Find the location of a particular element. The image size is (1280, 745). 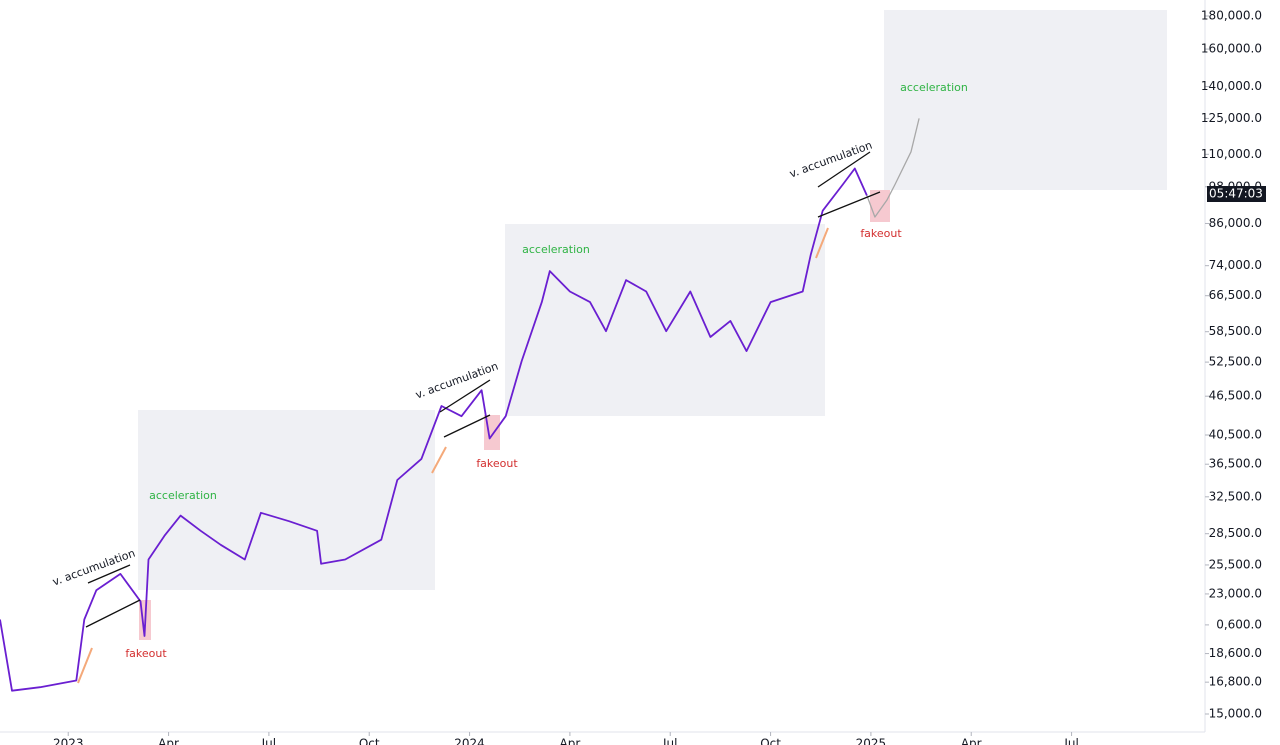

y-tick-label: 15,000.0 is located at coordinates (1235, 714).